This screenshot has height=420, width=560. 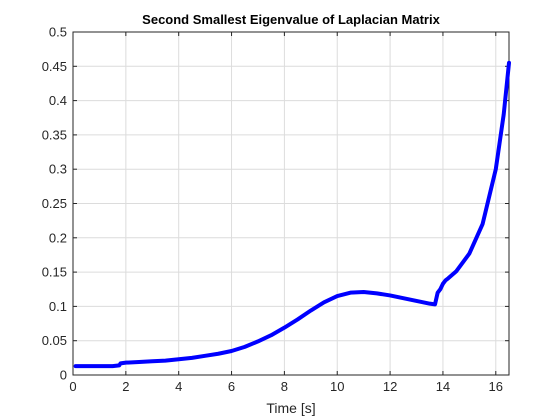 I want to click on x-tick-label: 10, so click(x=337, y=386).